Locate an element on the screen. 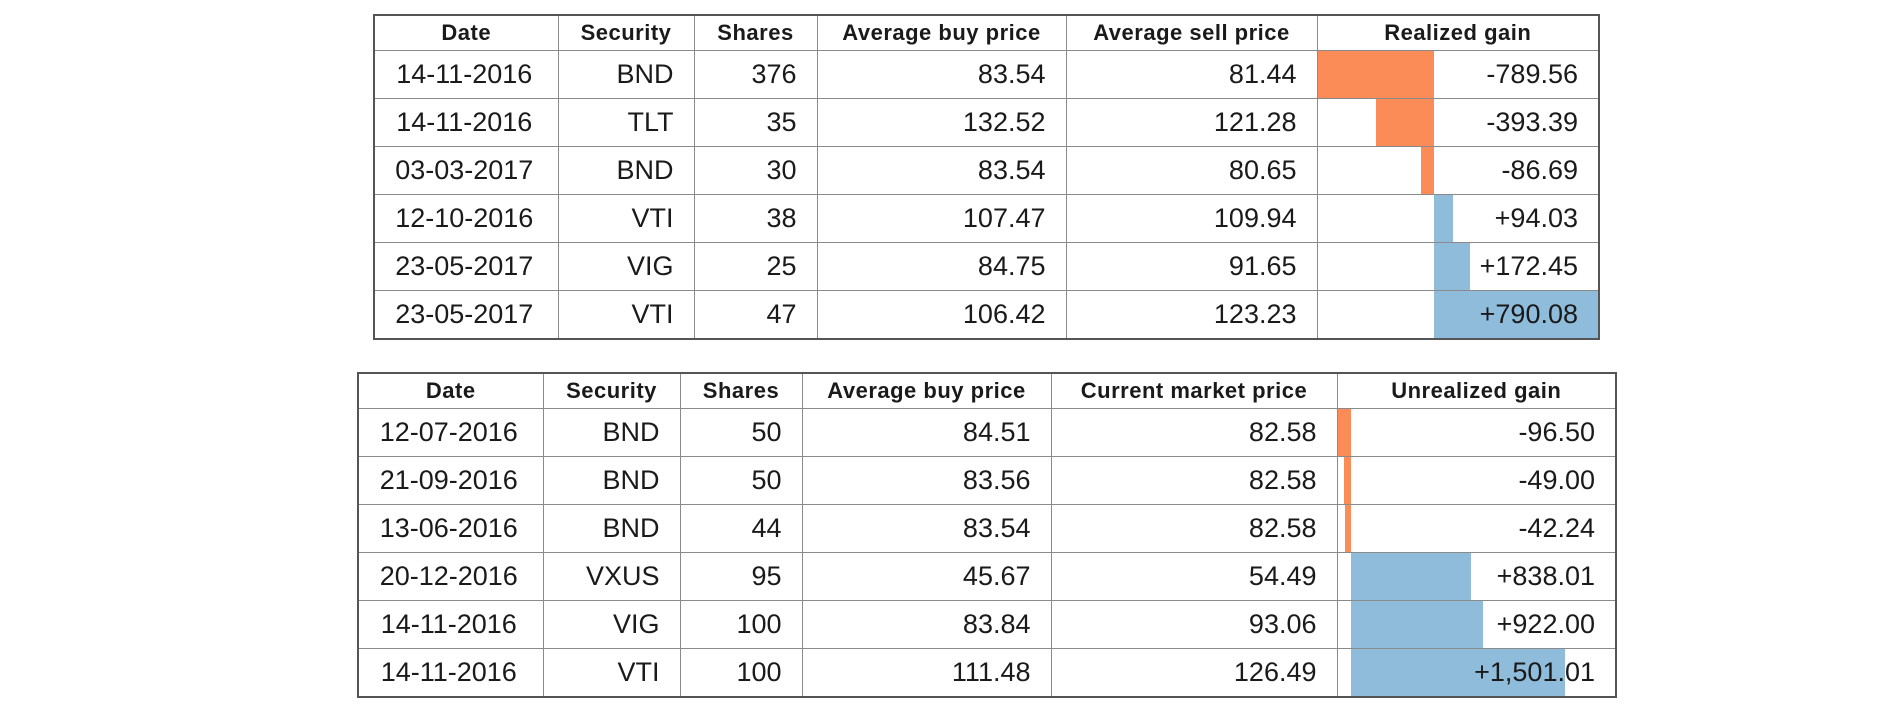 The width and height of the screenshot is (1896, 706). realized-gain-cell: -393.39 is located at coordinates (1458, 122).